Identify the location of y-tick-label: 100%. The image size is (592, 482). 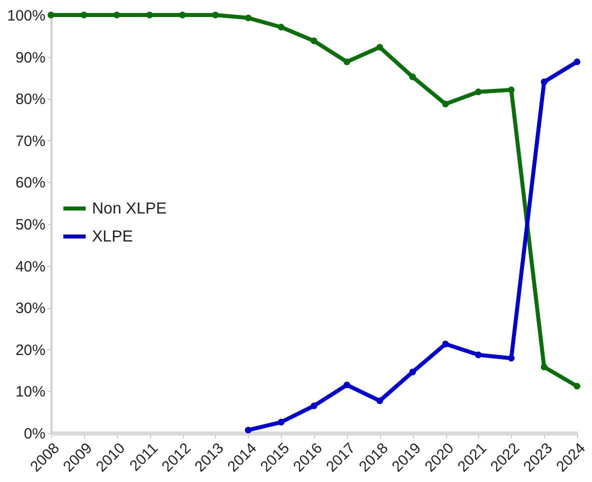
(26, 16).